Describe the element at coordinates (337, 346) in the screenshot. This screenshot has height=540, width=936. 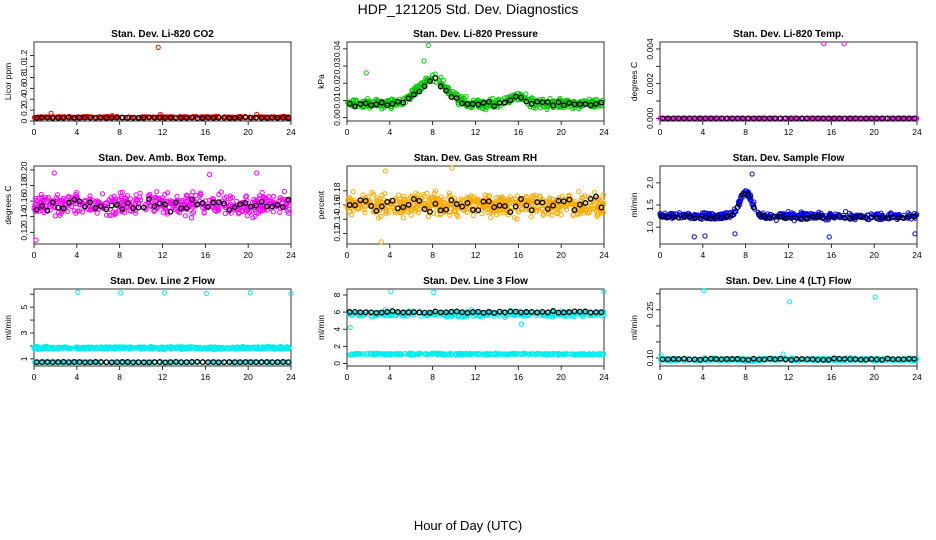
I see `y-tick-label: 2` at that location.